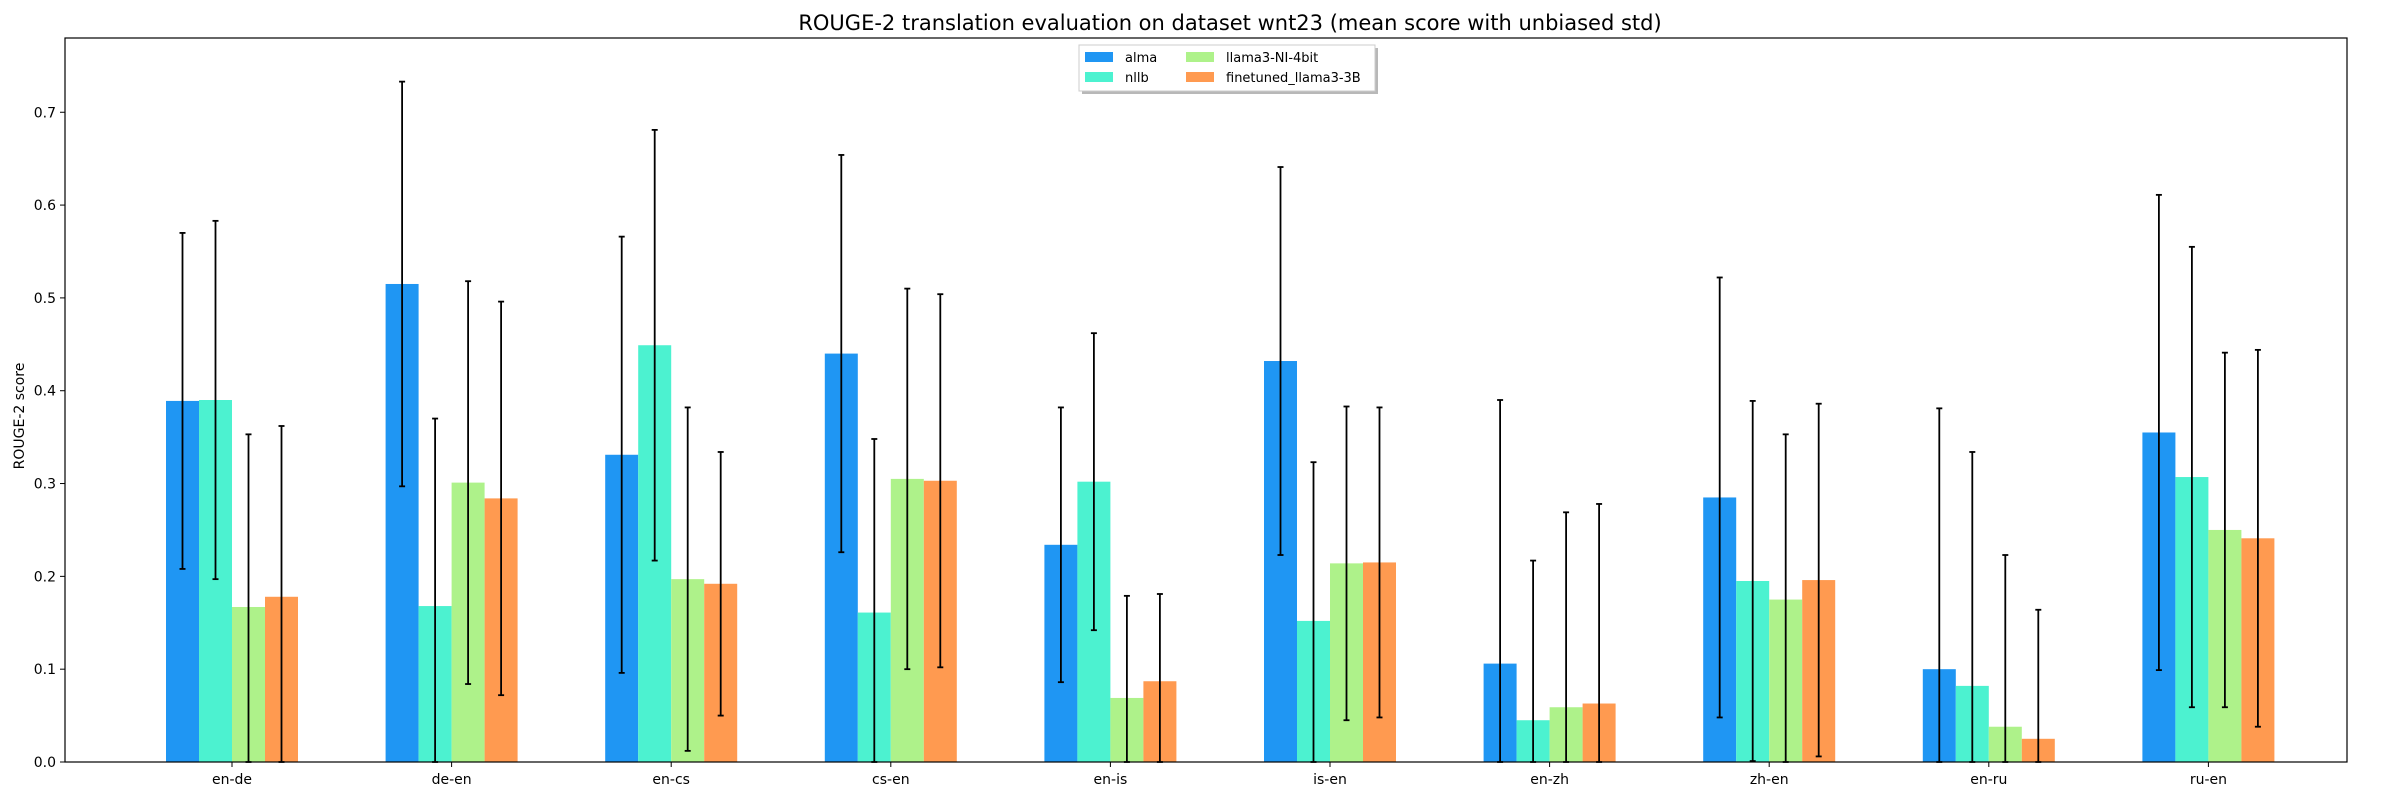 The width and height of the screenshot is (2400, 800). I want to click on legend-label-llama3-NI-4bit: llama3-NI-4bit, so click(1272, 58).